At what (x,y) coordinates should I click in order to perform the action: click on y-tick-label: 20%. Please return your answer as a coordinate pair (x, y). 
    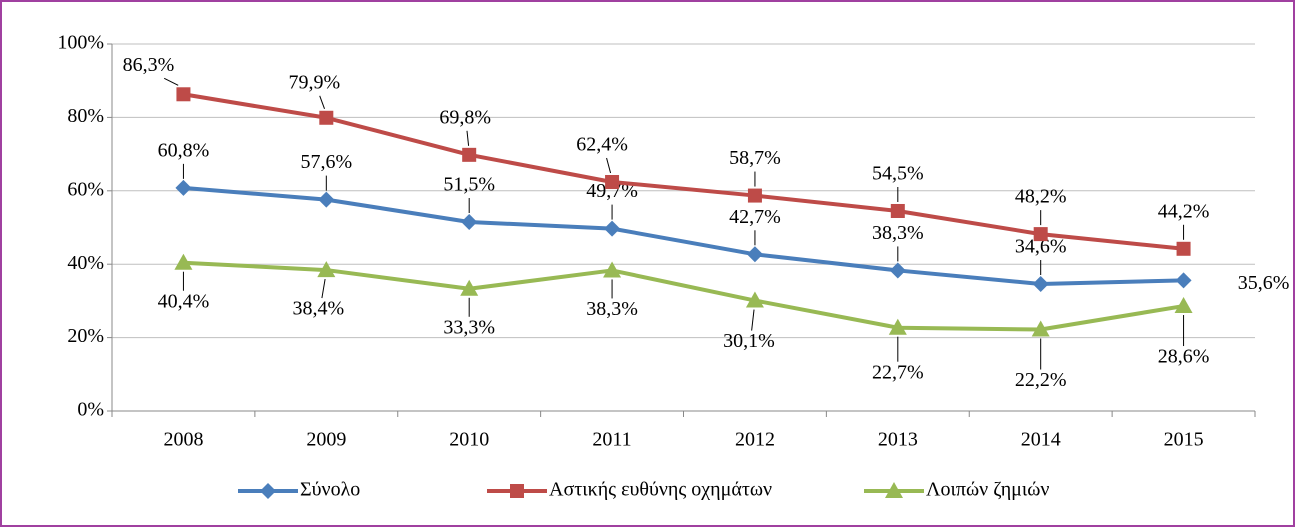
    Looking at the image, I should click on (85, 336).